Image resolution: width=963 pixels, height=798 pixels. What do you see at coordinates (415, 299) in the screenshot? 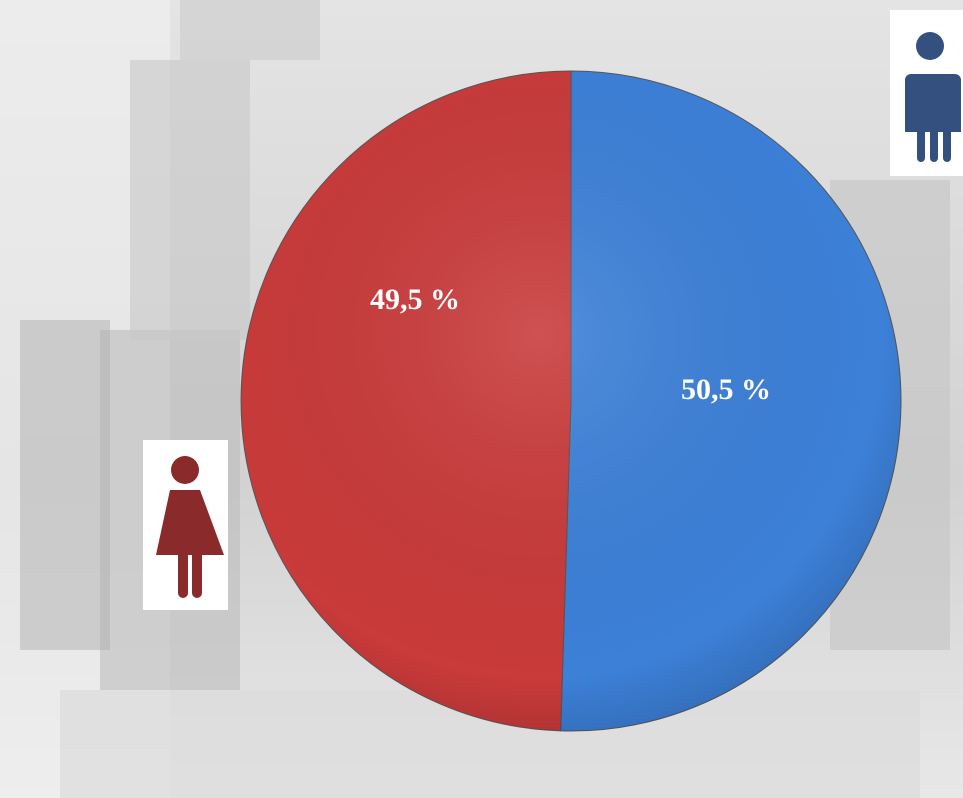
I see `slice-label: 49,5 %` at bounding box center [415, 299].